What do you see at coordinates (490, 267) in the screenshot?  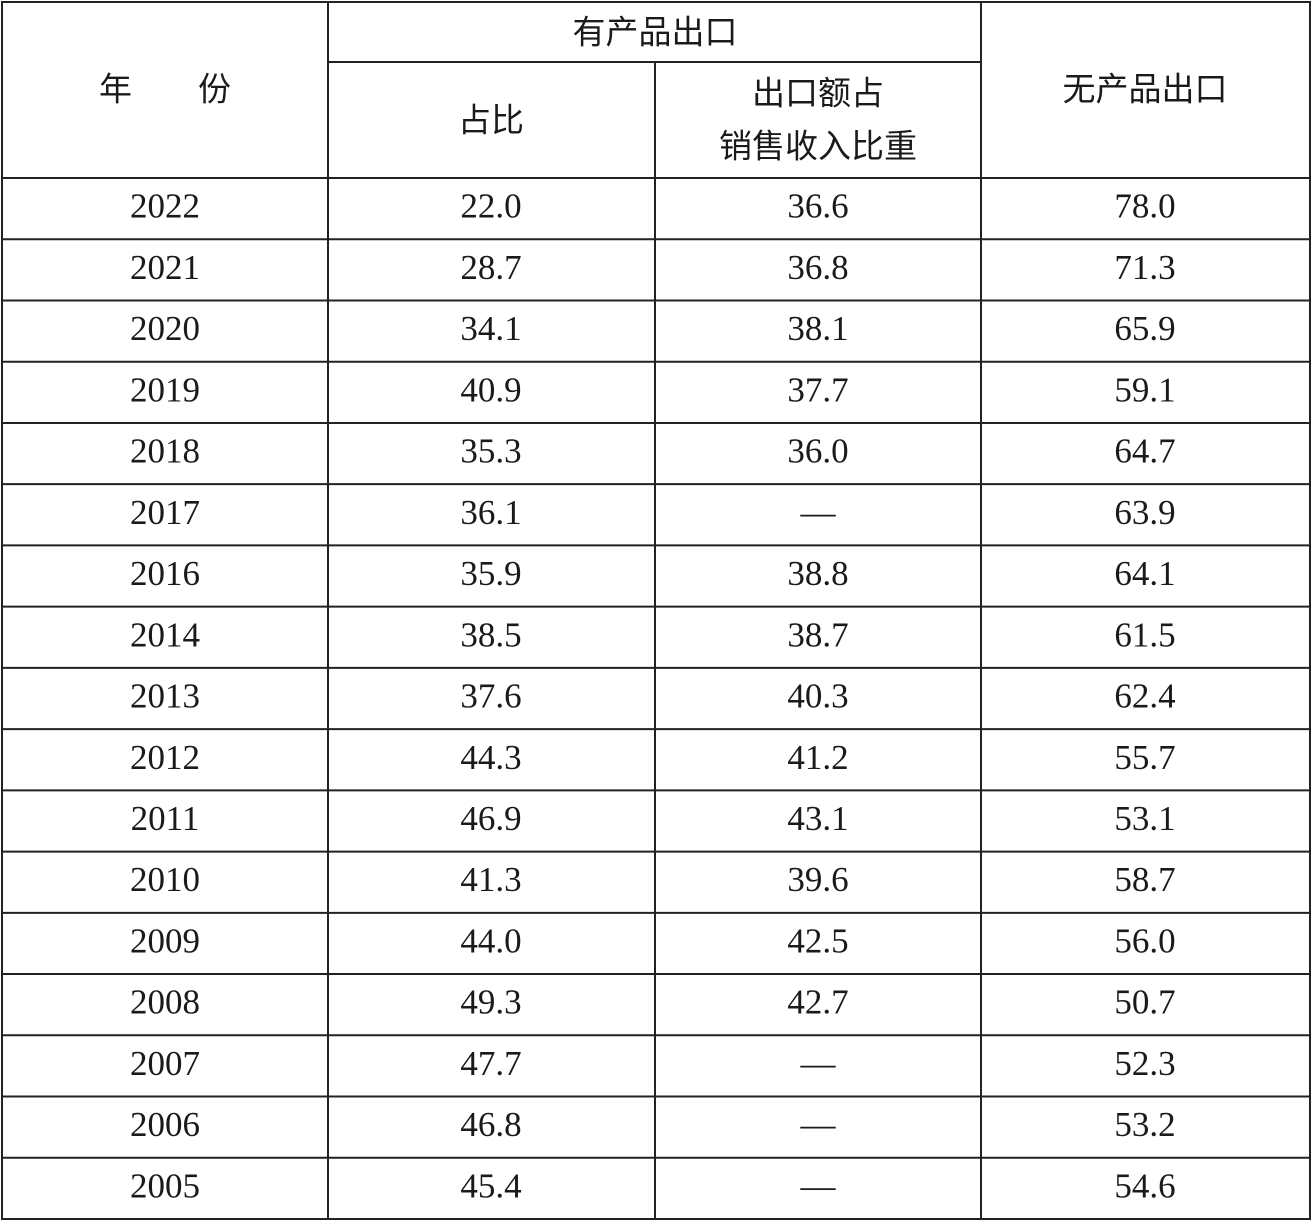 I see `cell: 28.7` at bounding box center [490, 267].